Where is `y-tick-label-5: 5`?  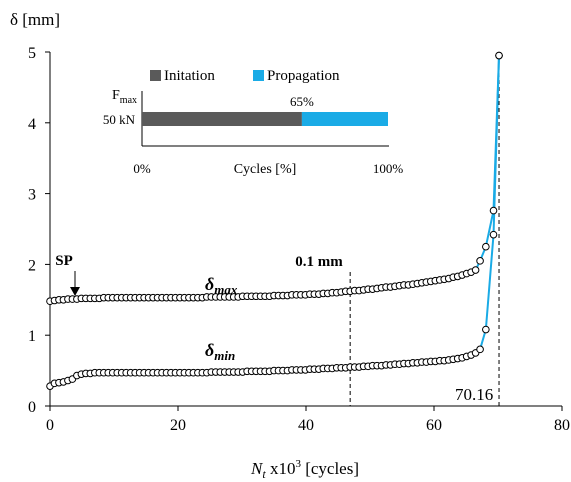 y-tick-label-5: 5 is located at coordinates (32, 53).